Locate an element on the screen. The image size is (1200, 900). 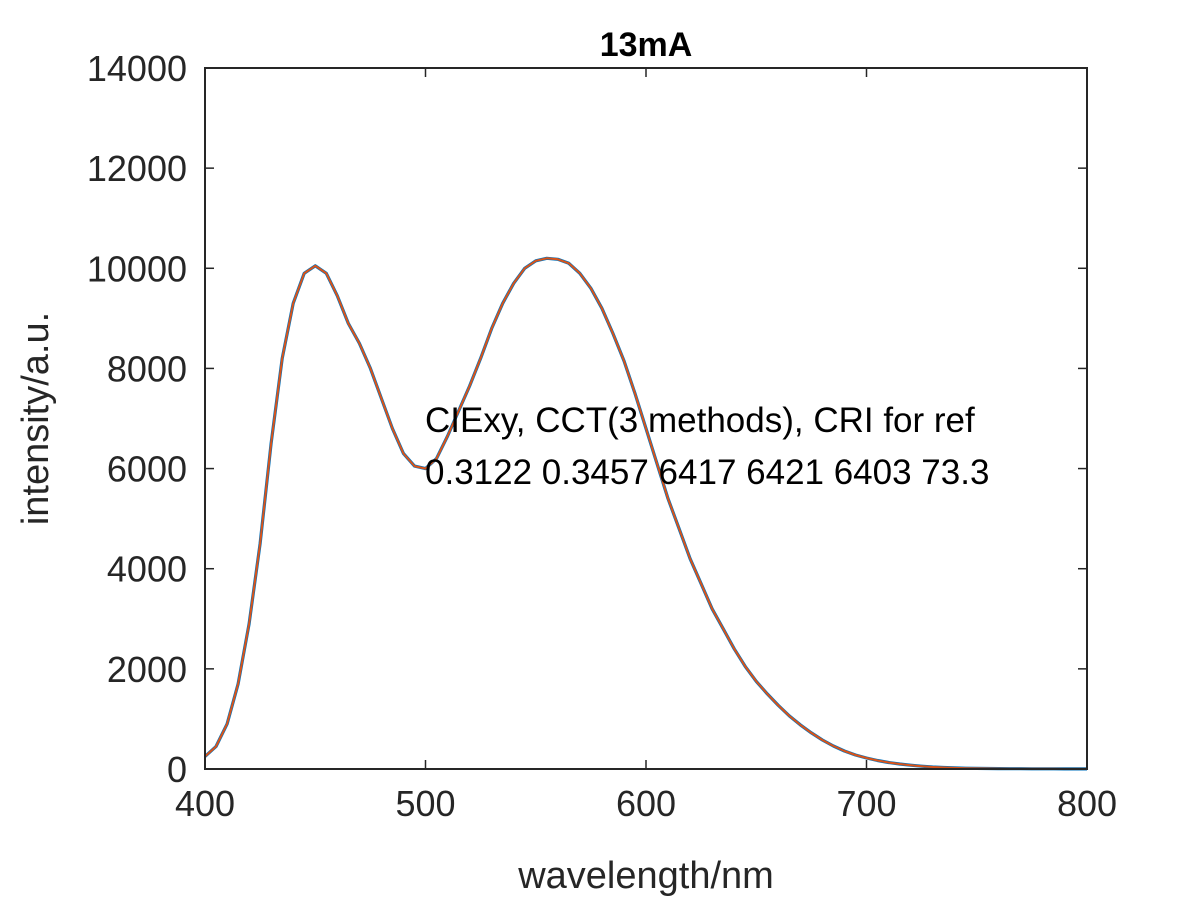
x-tick-label: 800 is located at coordinates (1087, 803).